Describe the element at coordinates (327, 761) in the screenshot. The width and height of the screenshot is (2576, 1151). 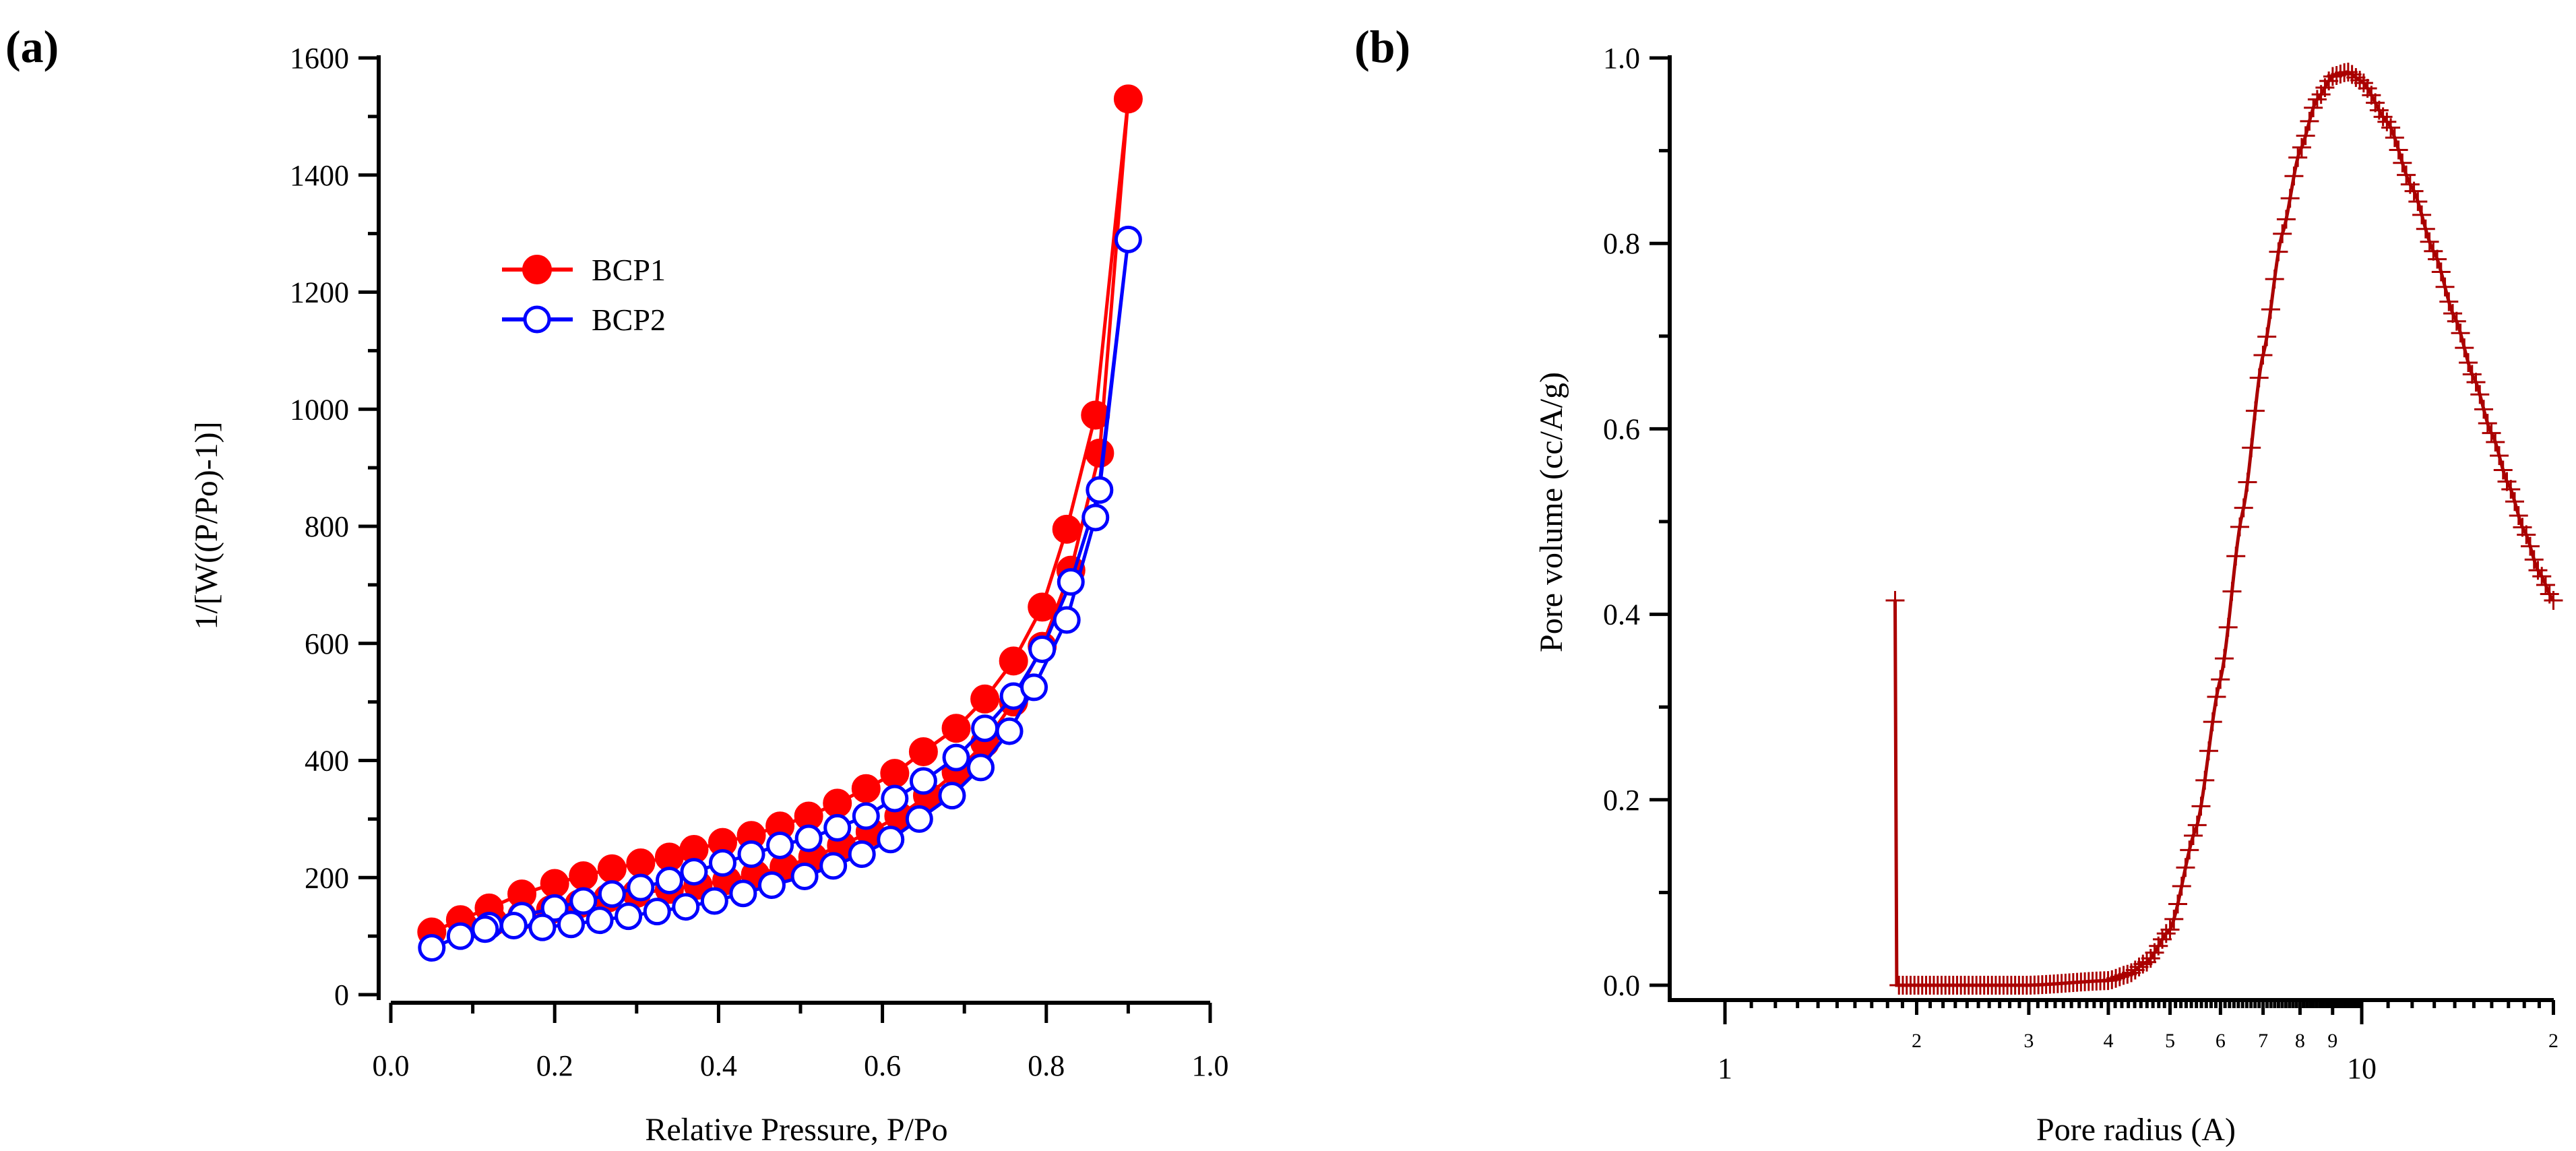
I see `panel-a-y-tick-label: 400` at that location.